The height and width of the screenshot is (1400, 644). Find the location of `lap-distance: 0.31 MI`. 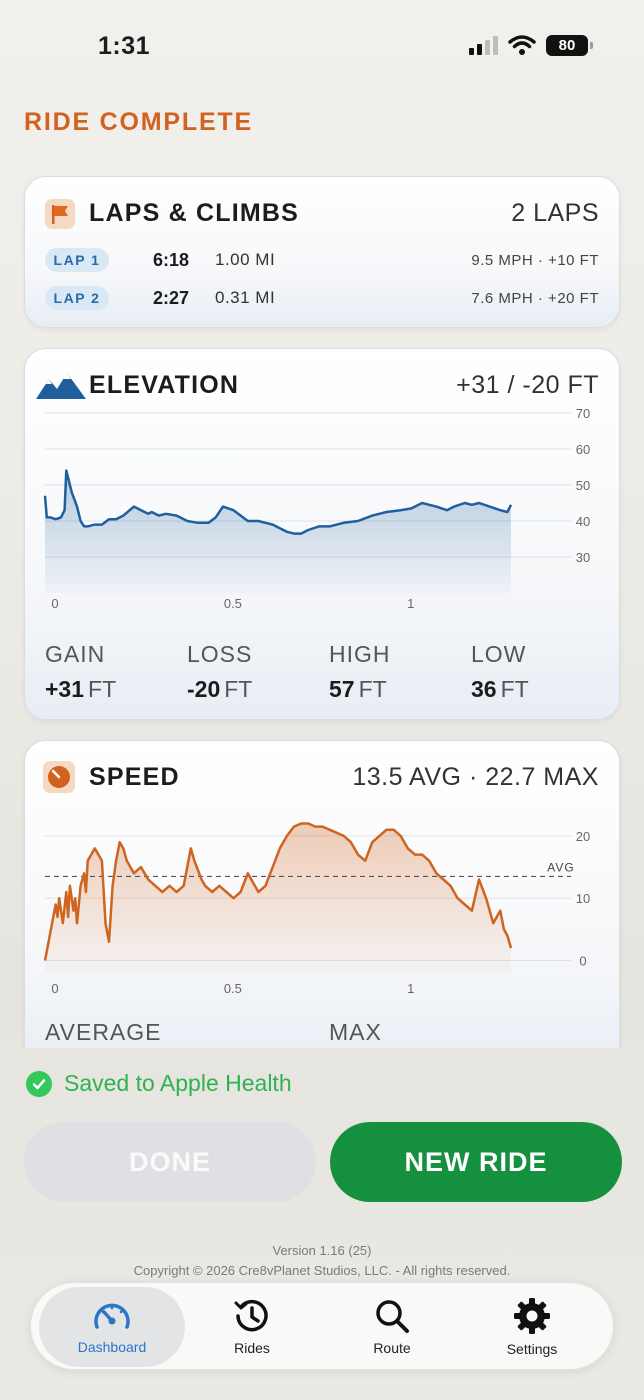

lap-distance: 0.31 MI is located at coordinates (245, 297).